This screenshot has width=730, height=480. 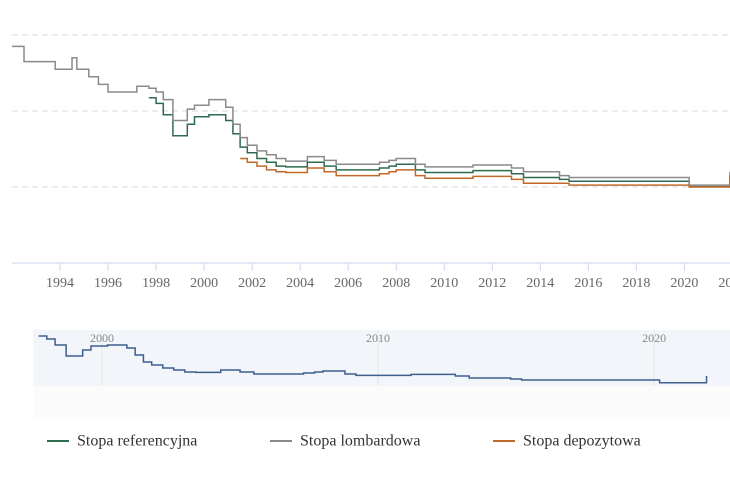 I want to click on x-tick-label: 1996, so click(x=108, y=283).